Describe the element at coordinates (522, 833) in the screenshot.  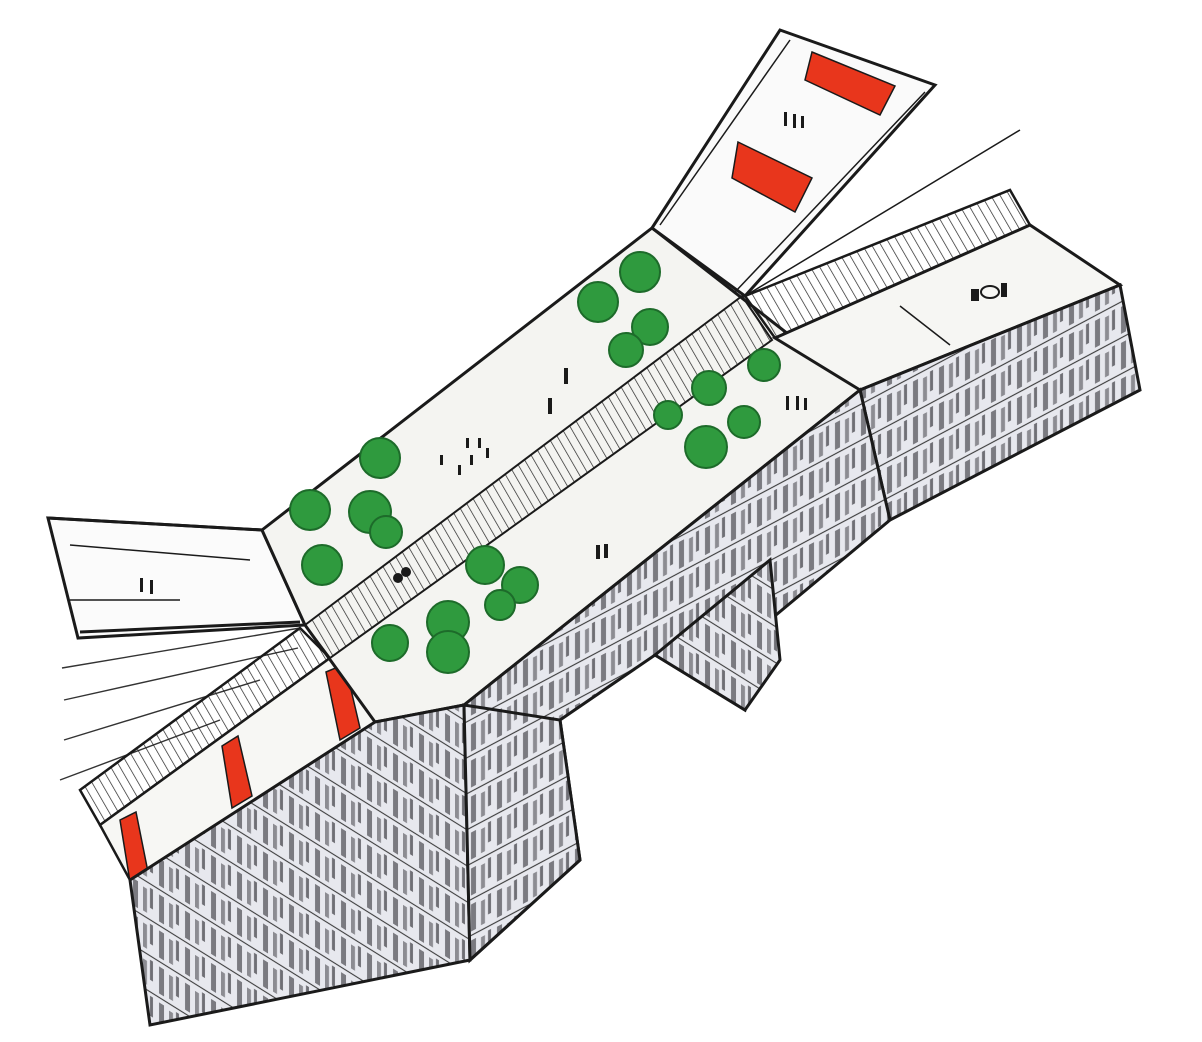
I see `central-cladded-column` at that location.